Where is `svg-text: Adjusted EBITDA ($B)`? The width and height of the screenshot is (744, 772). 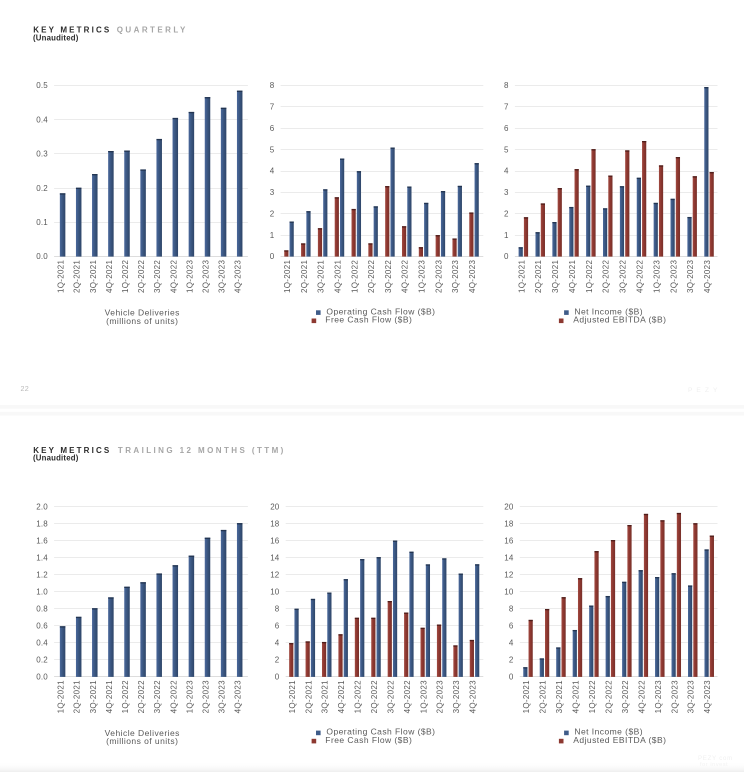 svg-text: Adjusted EBITDA ($B) is located at coordinates (619, 320).